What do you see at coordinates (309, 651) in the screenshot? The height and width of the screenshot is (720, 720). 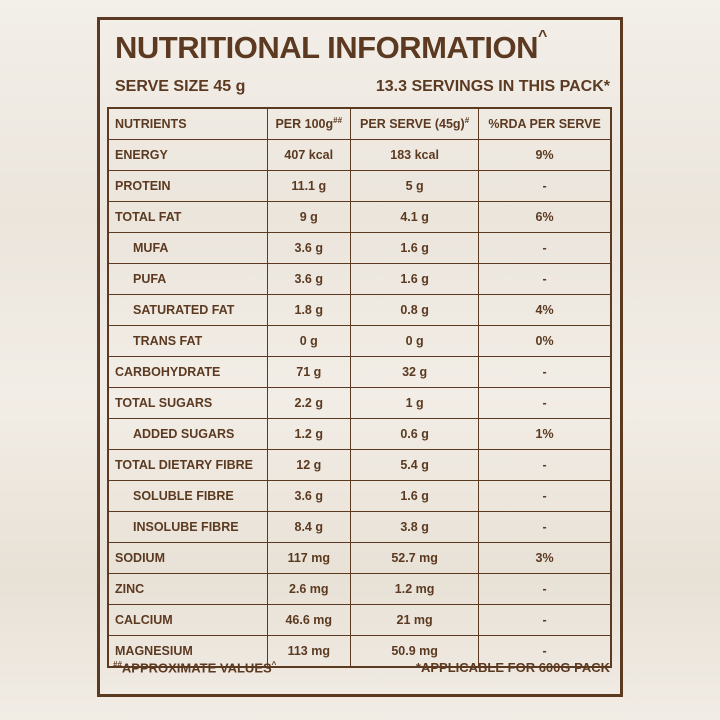 I see `cell: 113 mg` at bounding box center [309, 651].